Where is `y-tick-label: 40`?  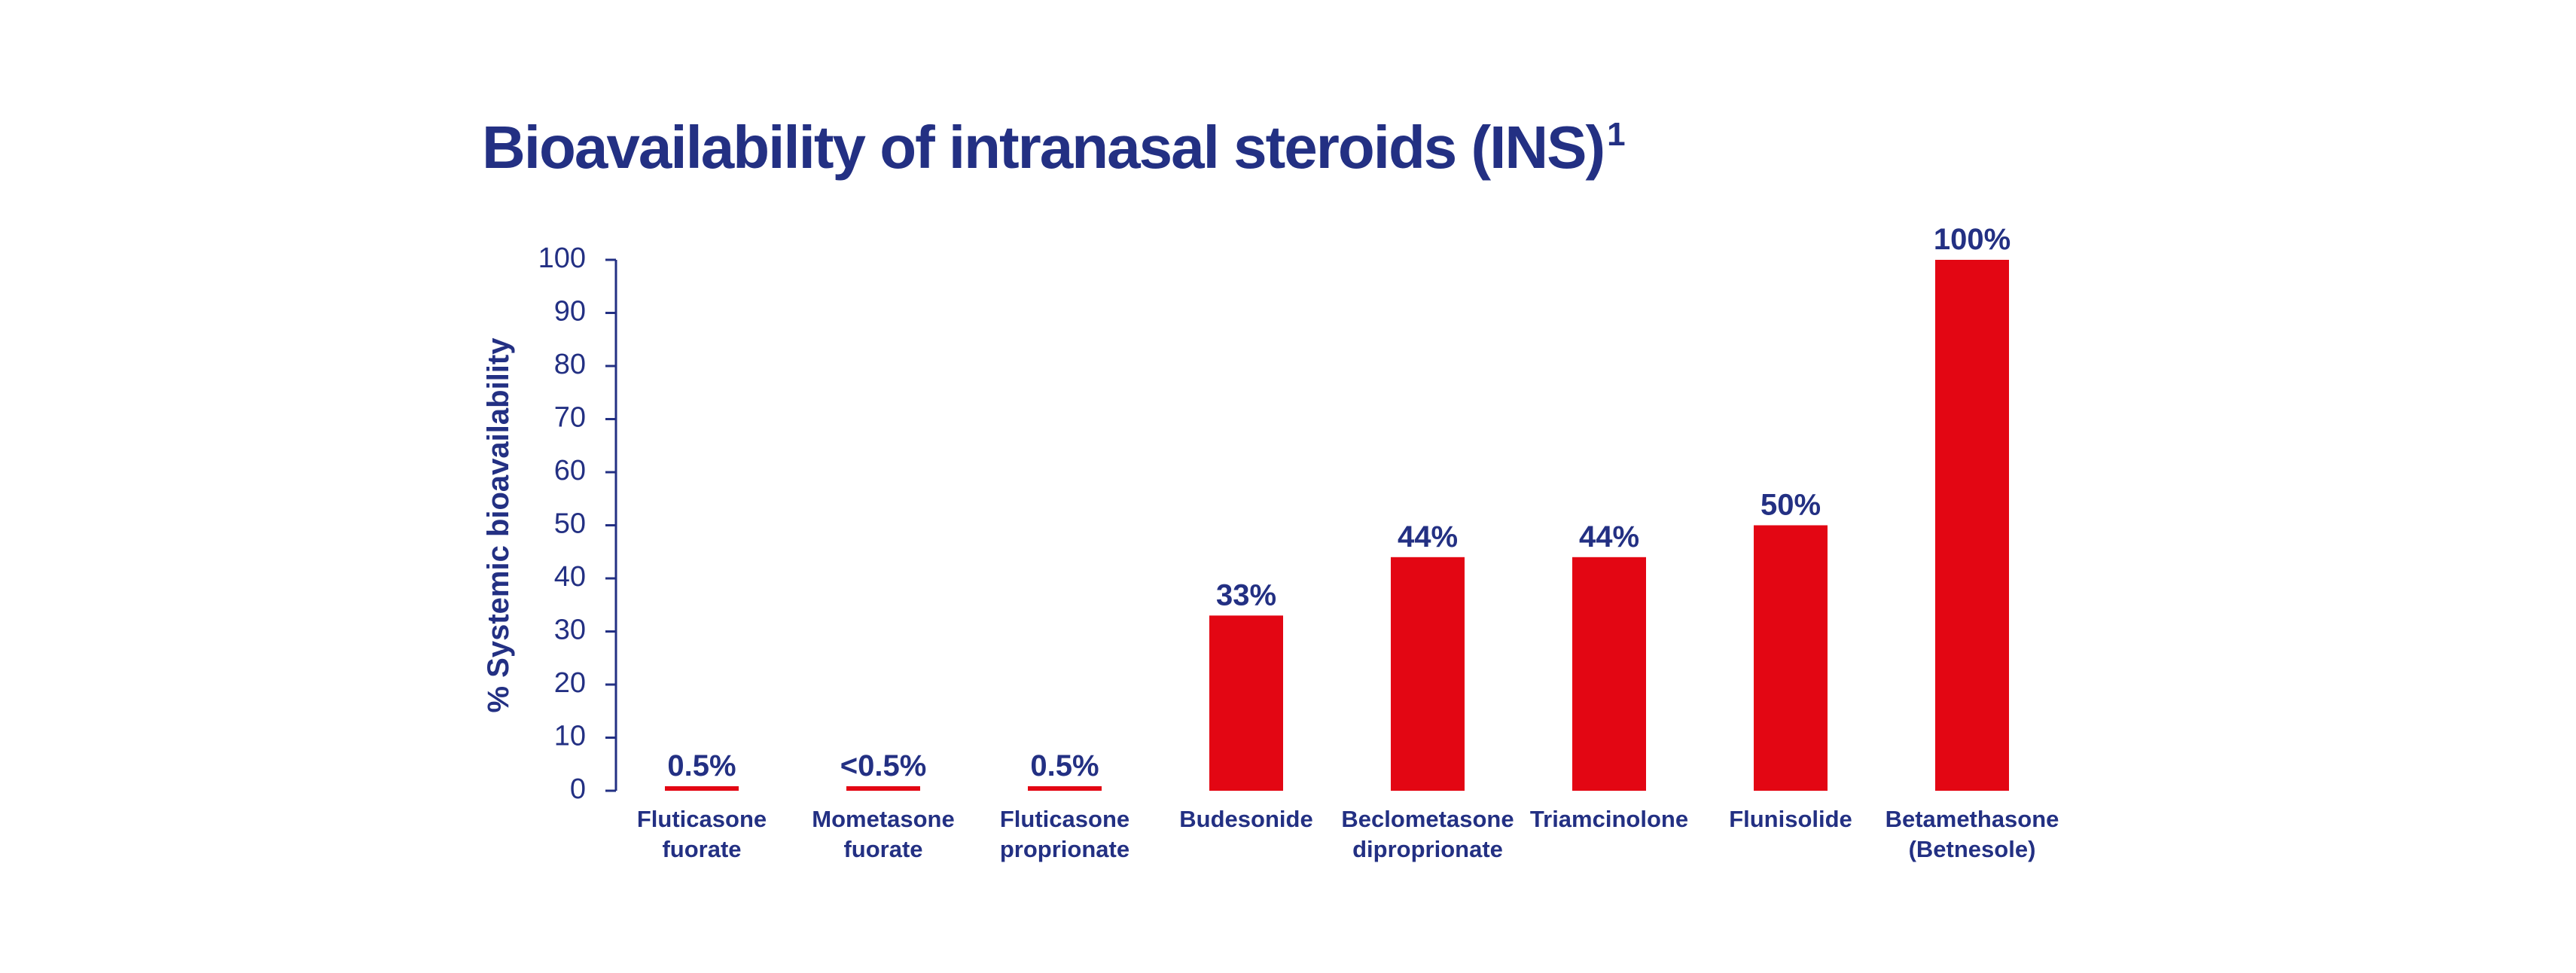 y-tick-label: 40 is located at coordinates (570, 577).